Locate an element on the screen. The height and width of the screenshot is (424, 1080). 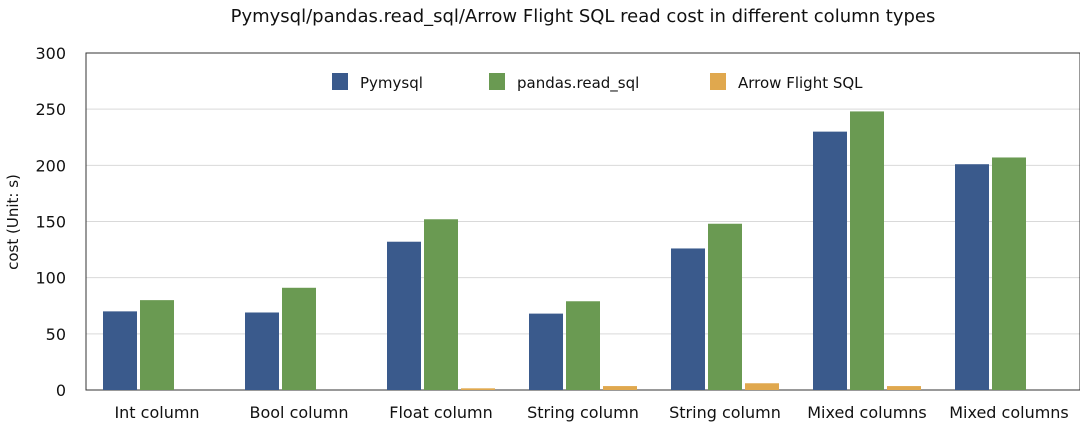
y-tick-label: 200 is located at coordinates (50, 165).